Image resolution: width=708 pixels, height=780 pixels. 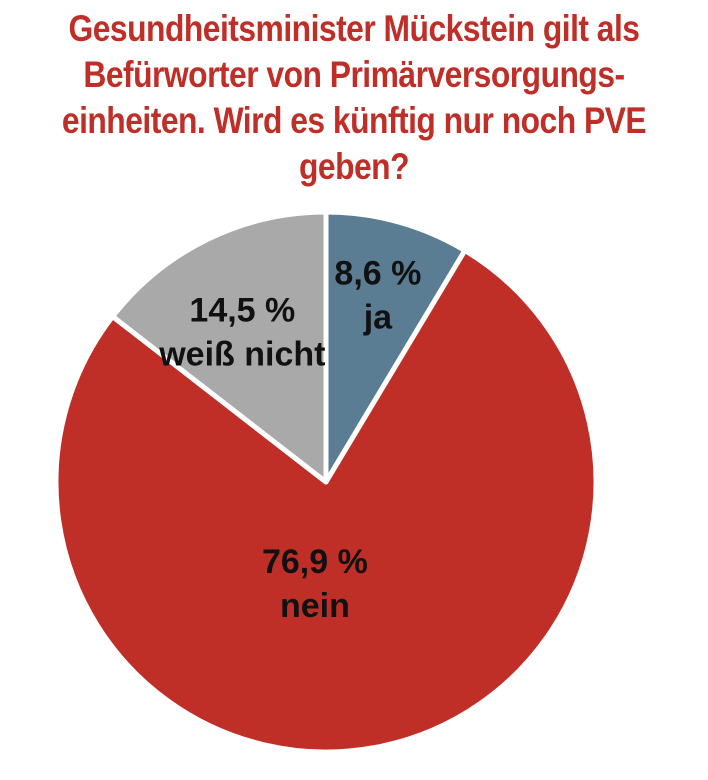 What do you see at coordinates (354, 28) in the screenshot?
I see `title-line-1: Gesundheitsminister Mückstein gilt als` at bounding box center [354, 28].